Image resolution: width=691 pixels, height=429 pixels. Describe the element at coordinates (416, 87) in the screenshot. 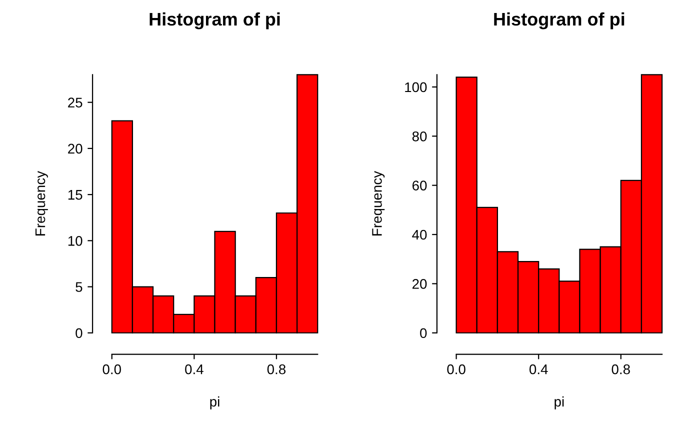

I see `y-tick-label: 100` at that location.